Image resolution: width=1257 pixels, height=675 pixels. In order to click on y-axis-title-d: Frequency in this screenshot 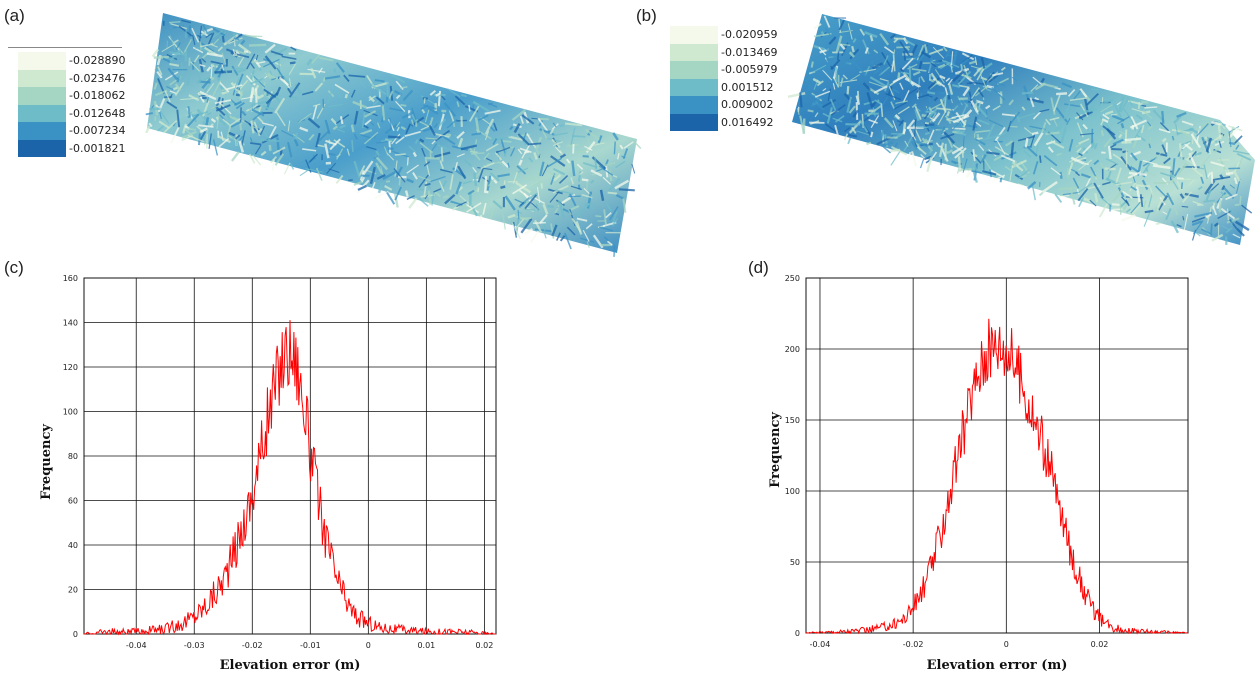, I will do `click(775, 450)`.